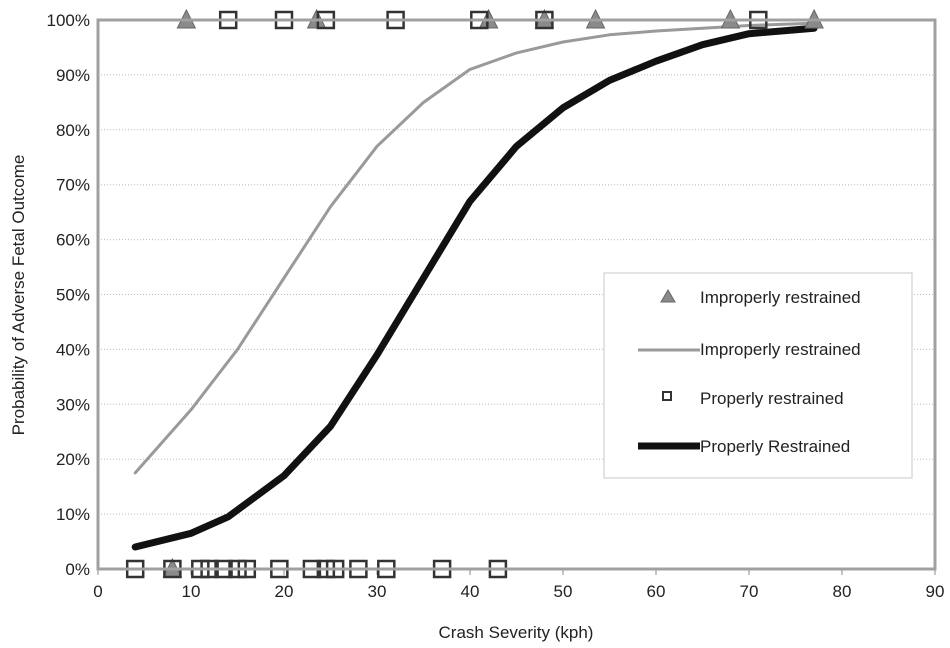 The height and width of the screenshot is (648, 950). I want to click on y-tick-label: 70%, so click(73, 185).